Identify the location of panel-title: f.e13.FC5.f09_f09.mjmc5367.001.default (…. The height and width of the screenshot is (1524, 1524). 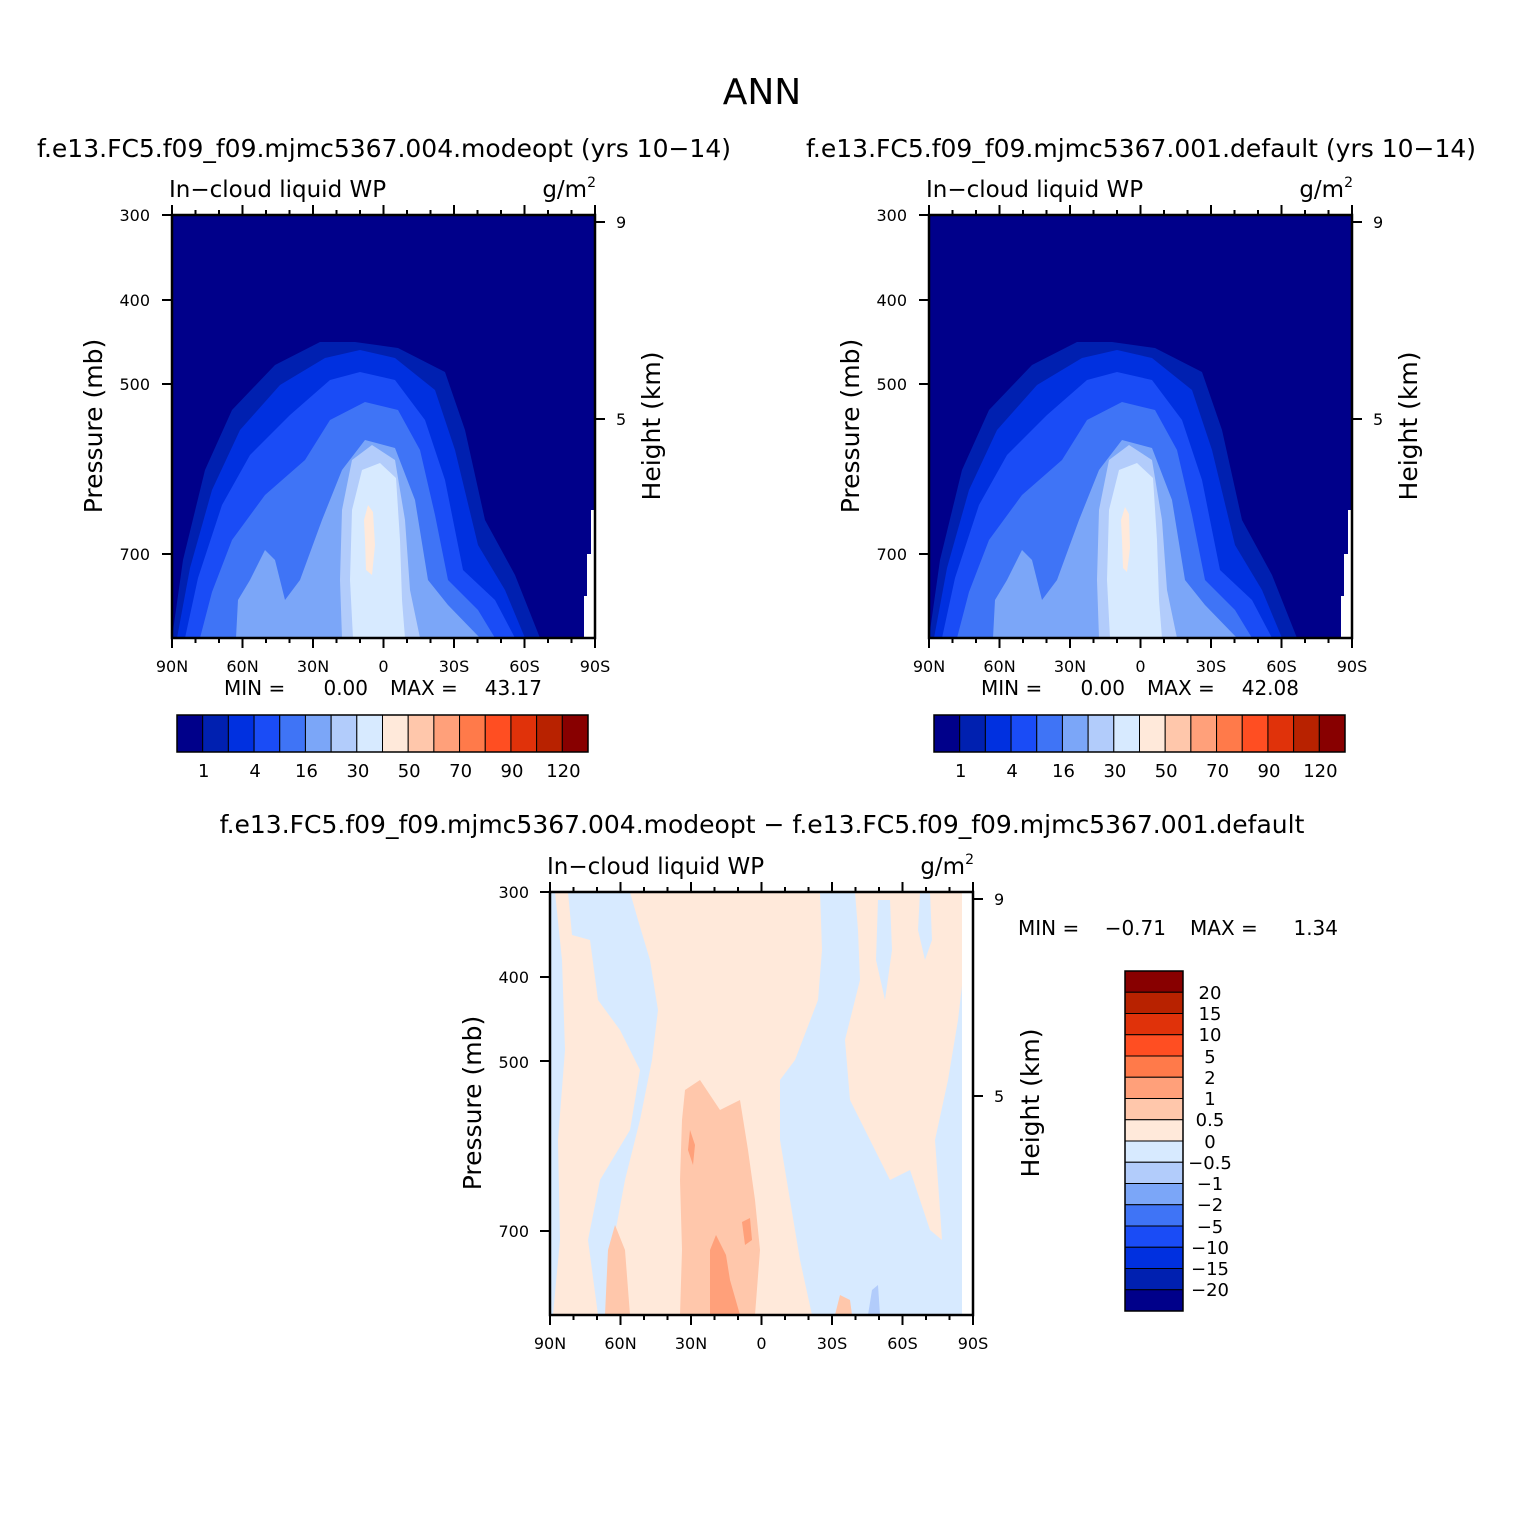
(1141, 148).